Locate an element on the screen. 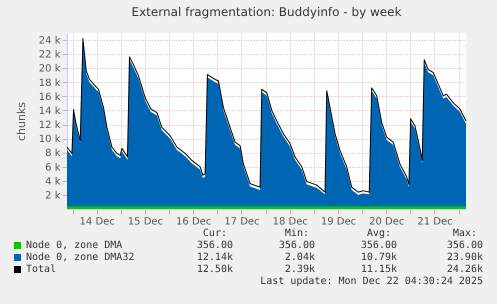 This screenshot has width=497, height=304. text: 24.26k is located at coordinates (464, 270).